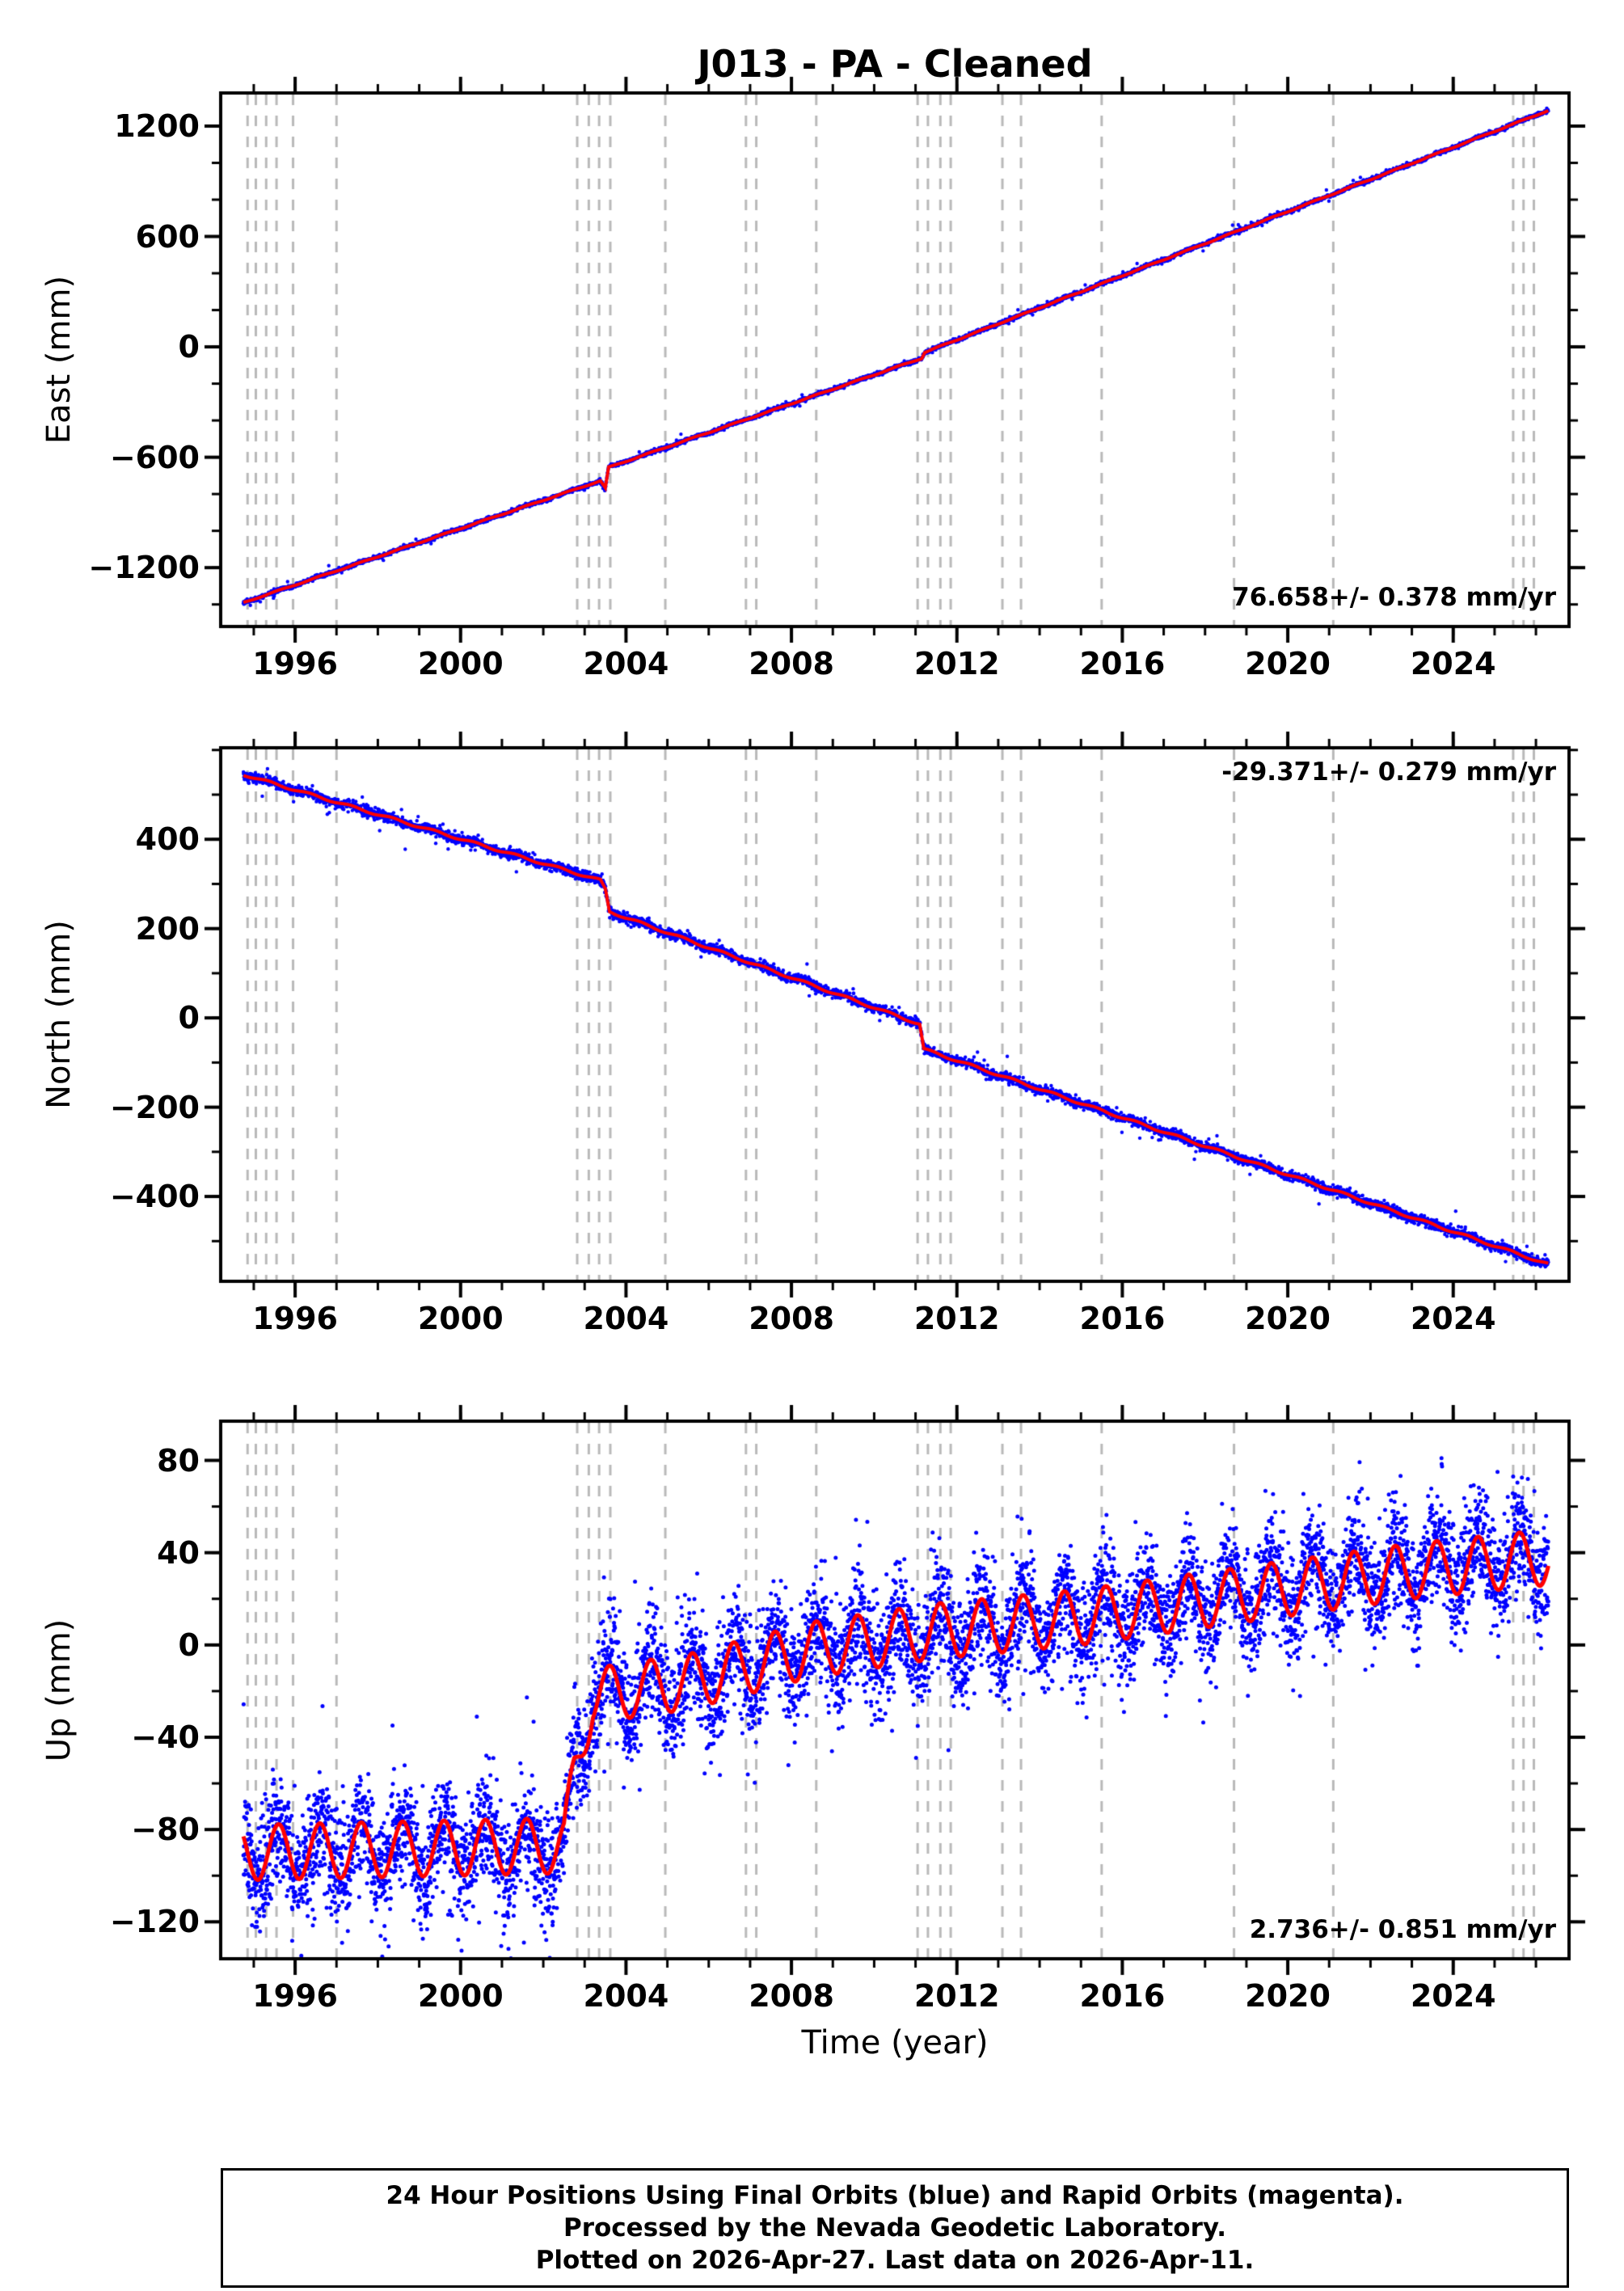 This screenshot has width=1624, height=2291. What do you see at coordinates (791, 1318) in the screenshot?
I see `north-xtick-2008: 2008` at bounding box center [791, 1318].